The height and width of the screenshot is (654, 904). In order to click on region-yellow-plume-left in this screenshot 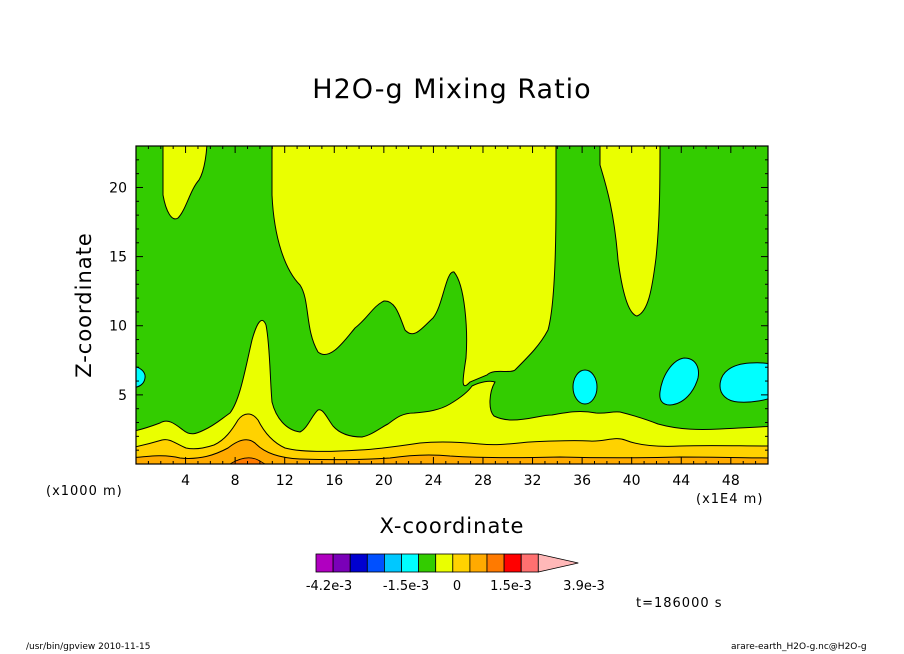, I will do `click(185, 183)`.